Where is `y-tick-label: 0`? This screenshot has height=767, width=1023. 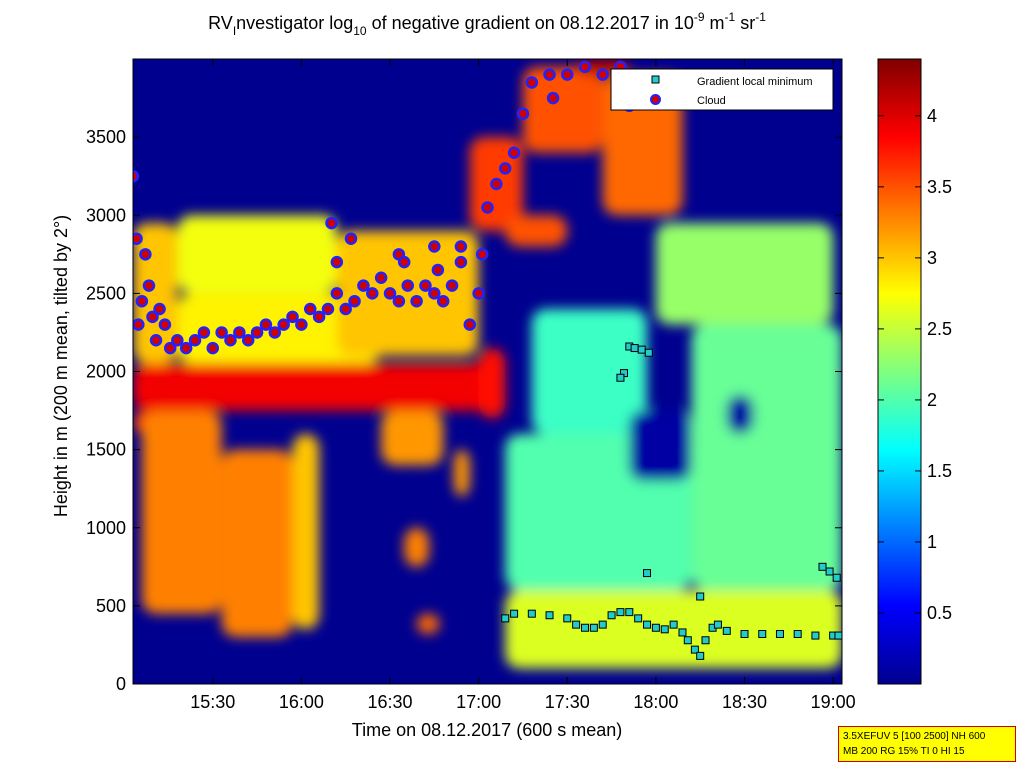
y-tick-label: 0 is located at coordinates (121, 684).